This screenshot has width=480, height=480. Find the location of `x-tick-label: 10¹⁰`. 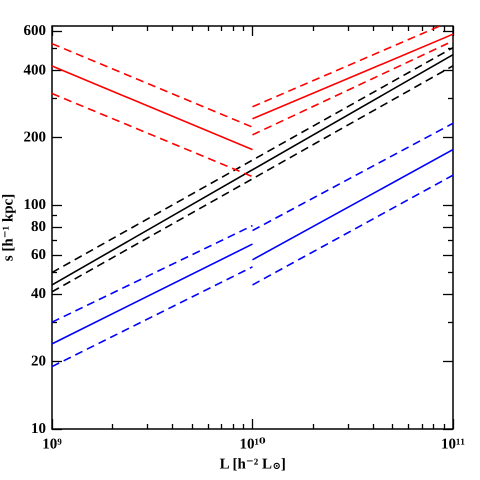

x-tick-label: 10¹⁰ is located at coordinates (252, 444).